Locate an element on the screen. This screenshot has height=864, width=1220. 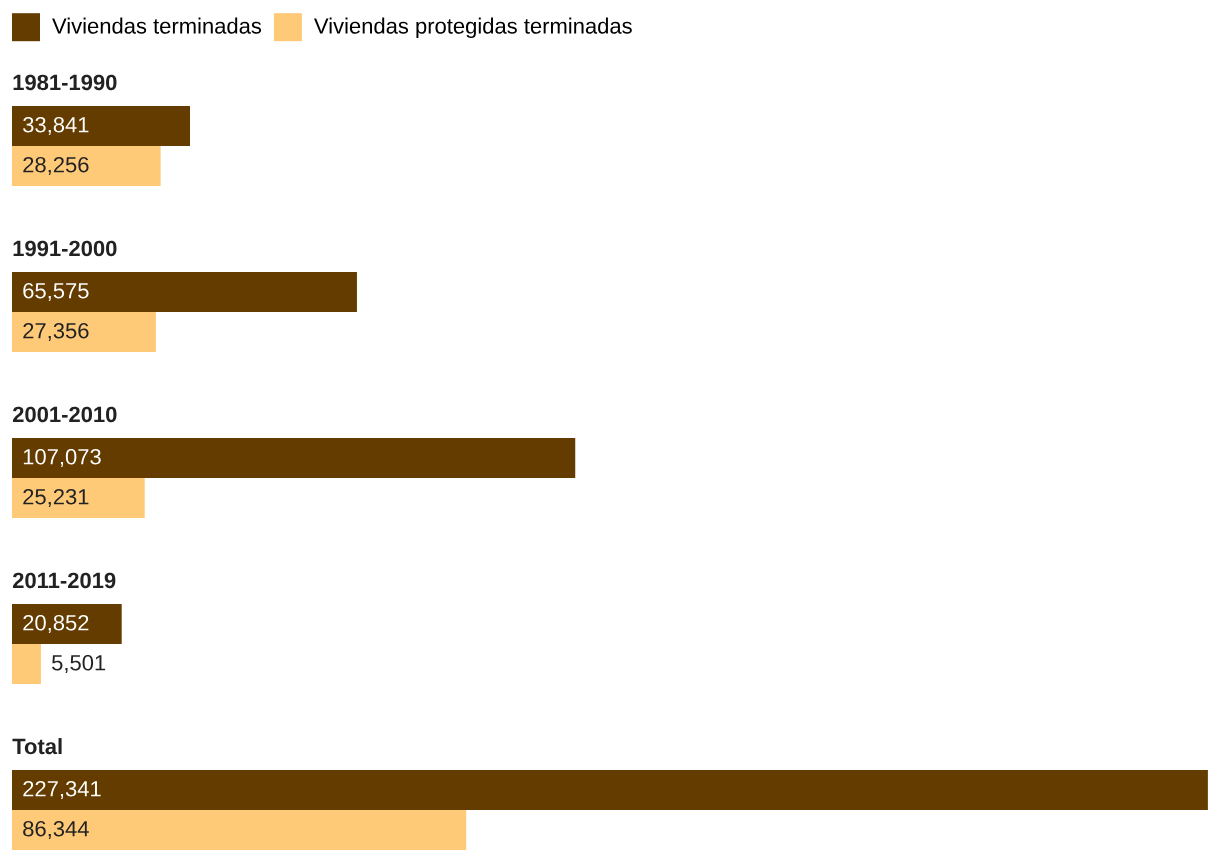
data-label: 33,841 is located at coordinates (56, 126).